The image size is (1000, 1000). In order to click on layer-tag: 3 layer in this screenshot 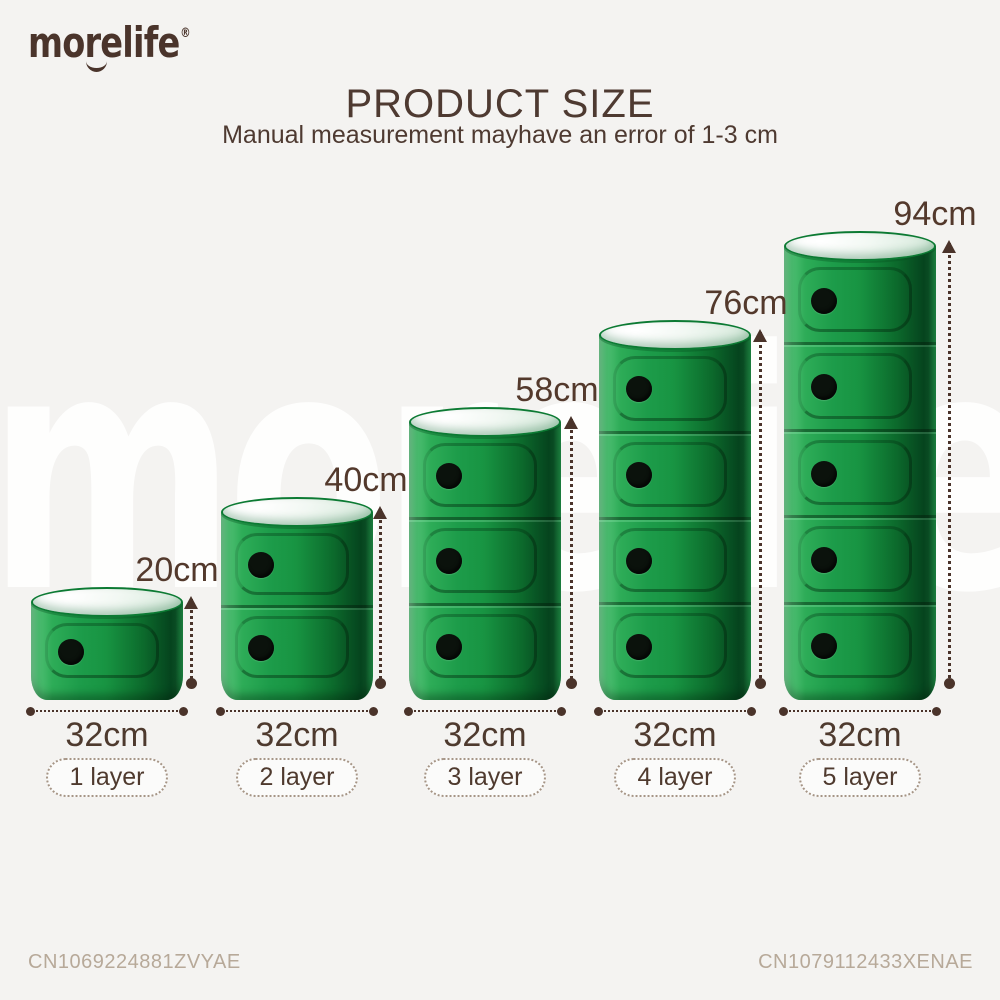, I will do `click(485, 777)`.